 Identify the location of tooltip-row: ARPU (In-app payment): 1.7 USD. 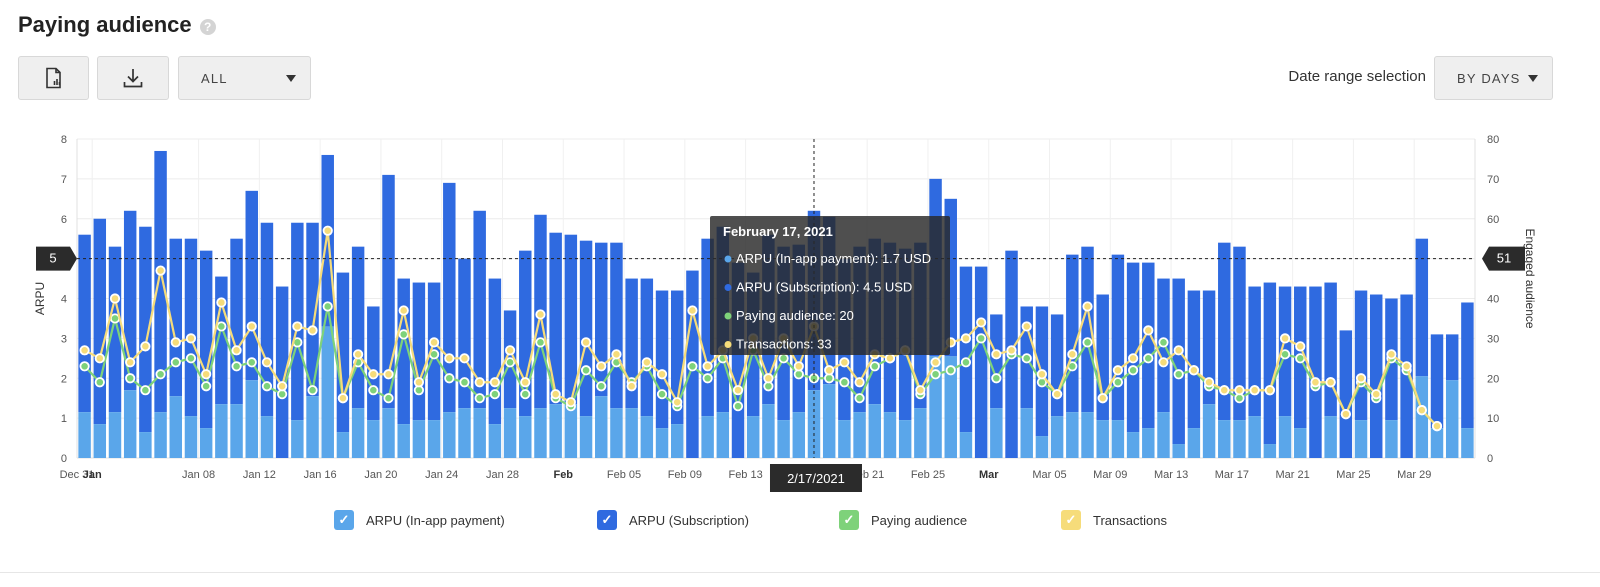
(833, 258).